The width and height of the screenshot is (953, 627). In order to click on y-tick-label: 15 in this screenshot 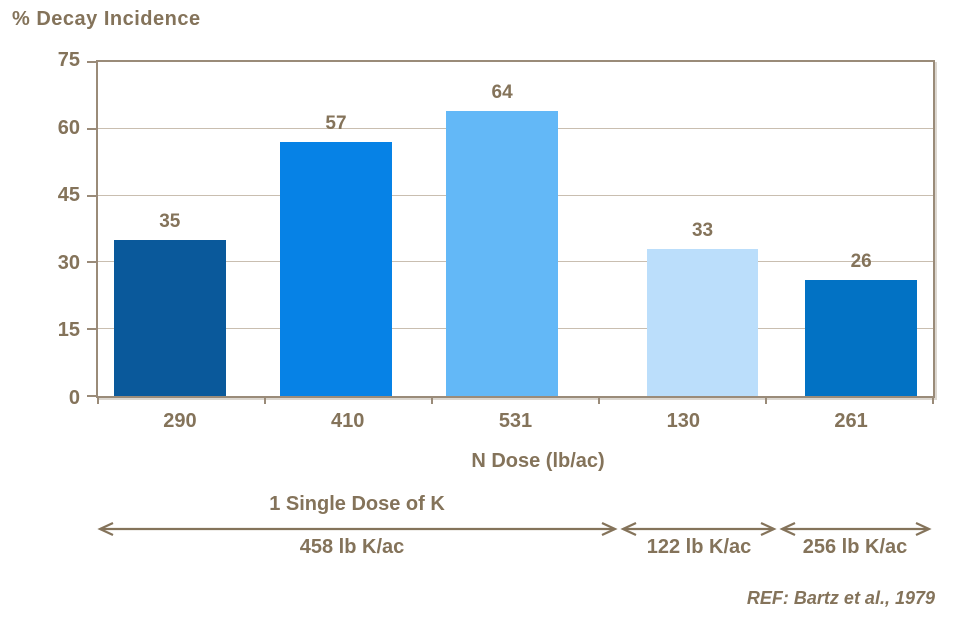, I will do `click(68, 330)`.